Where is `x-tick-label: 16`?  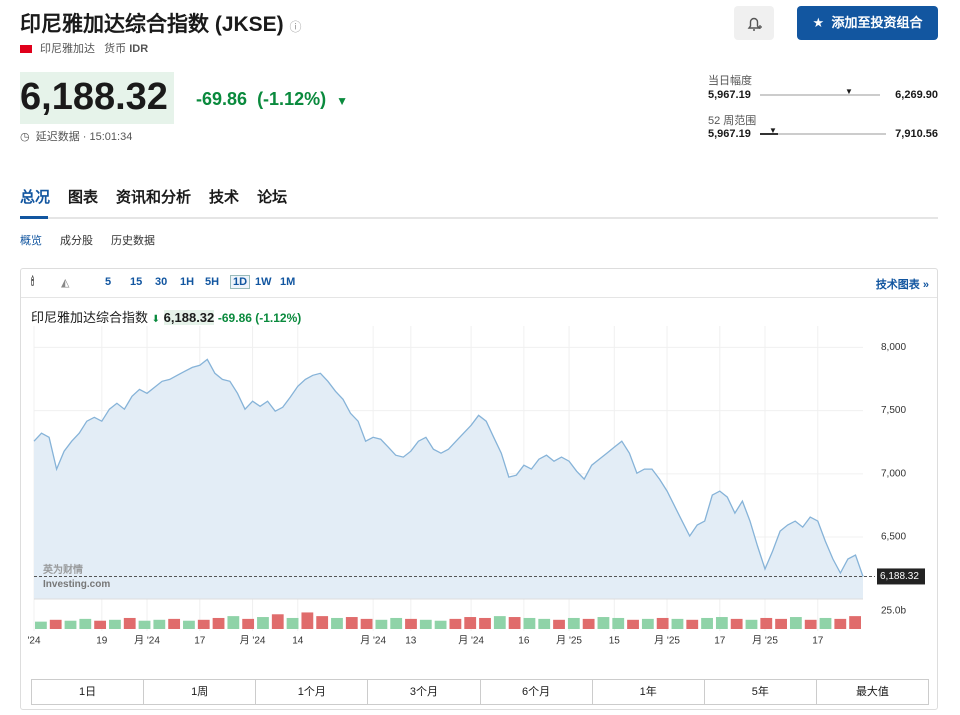 x-tick-label: 16 is located at coordinates (524, 641).